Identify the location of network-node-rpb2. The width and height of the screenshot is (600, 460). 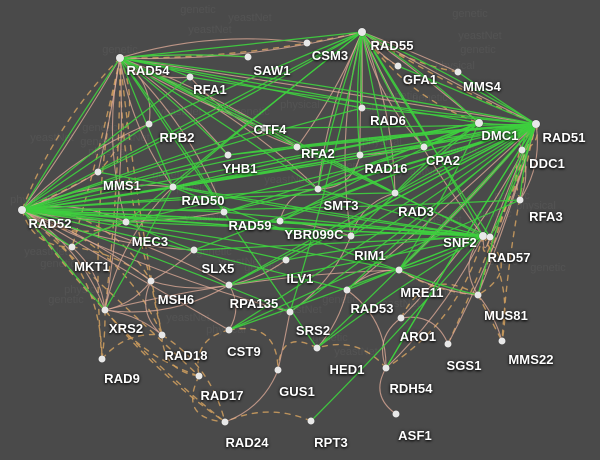
(149, 124).